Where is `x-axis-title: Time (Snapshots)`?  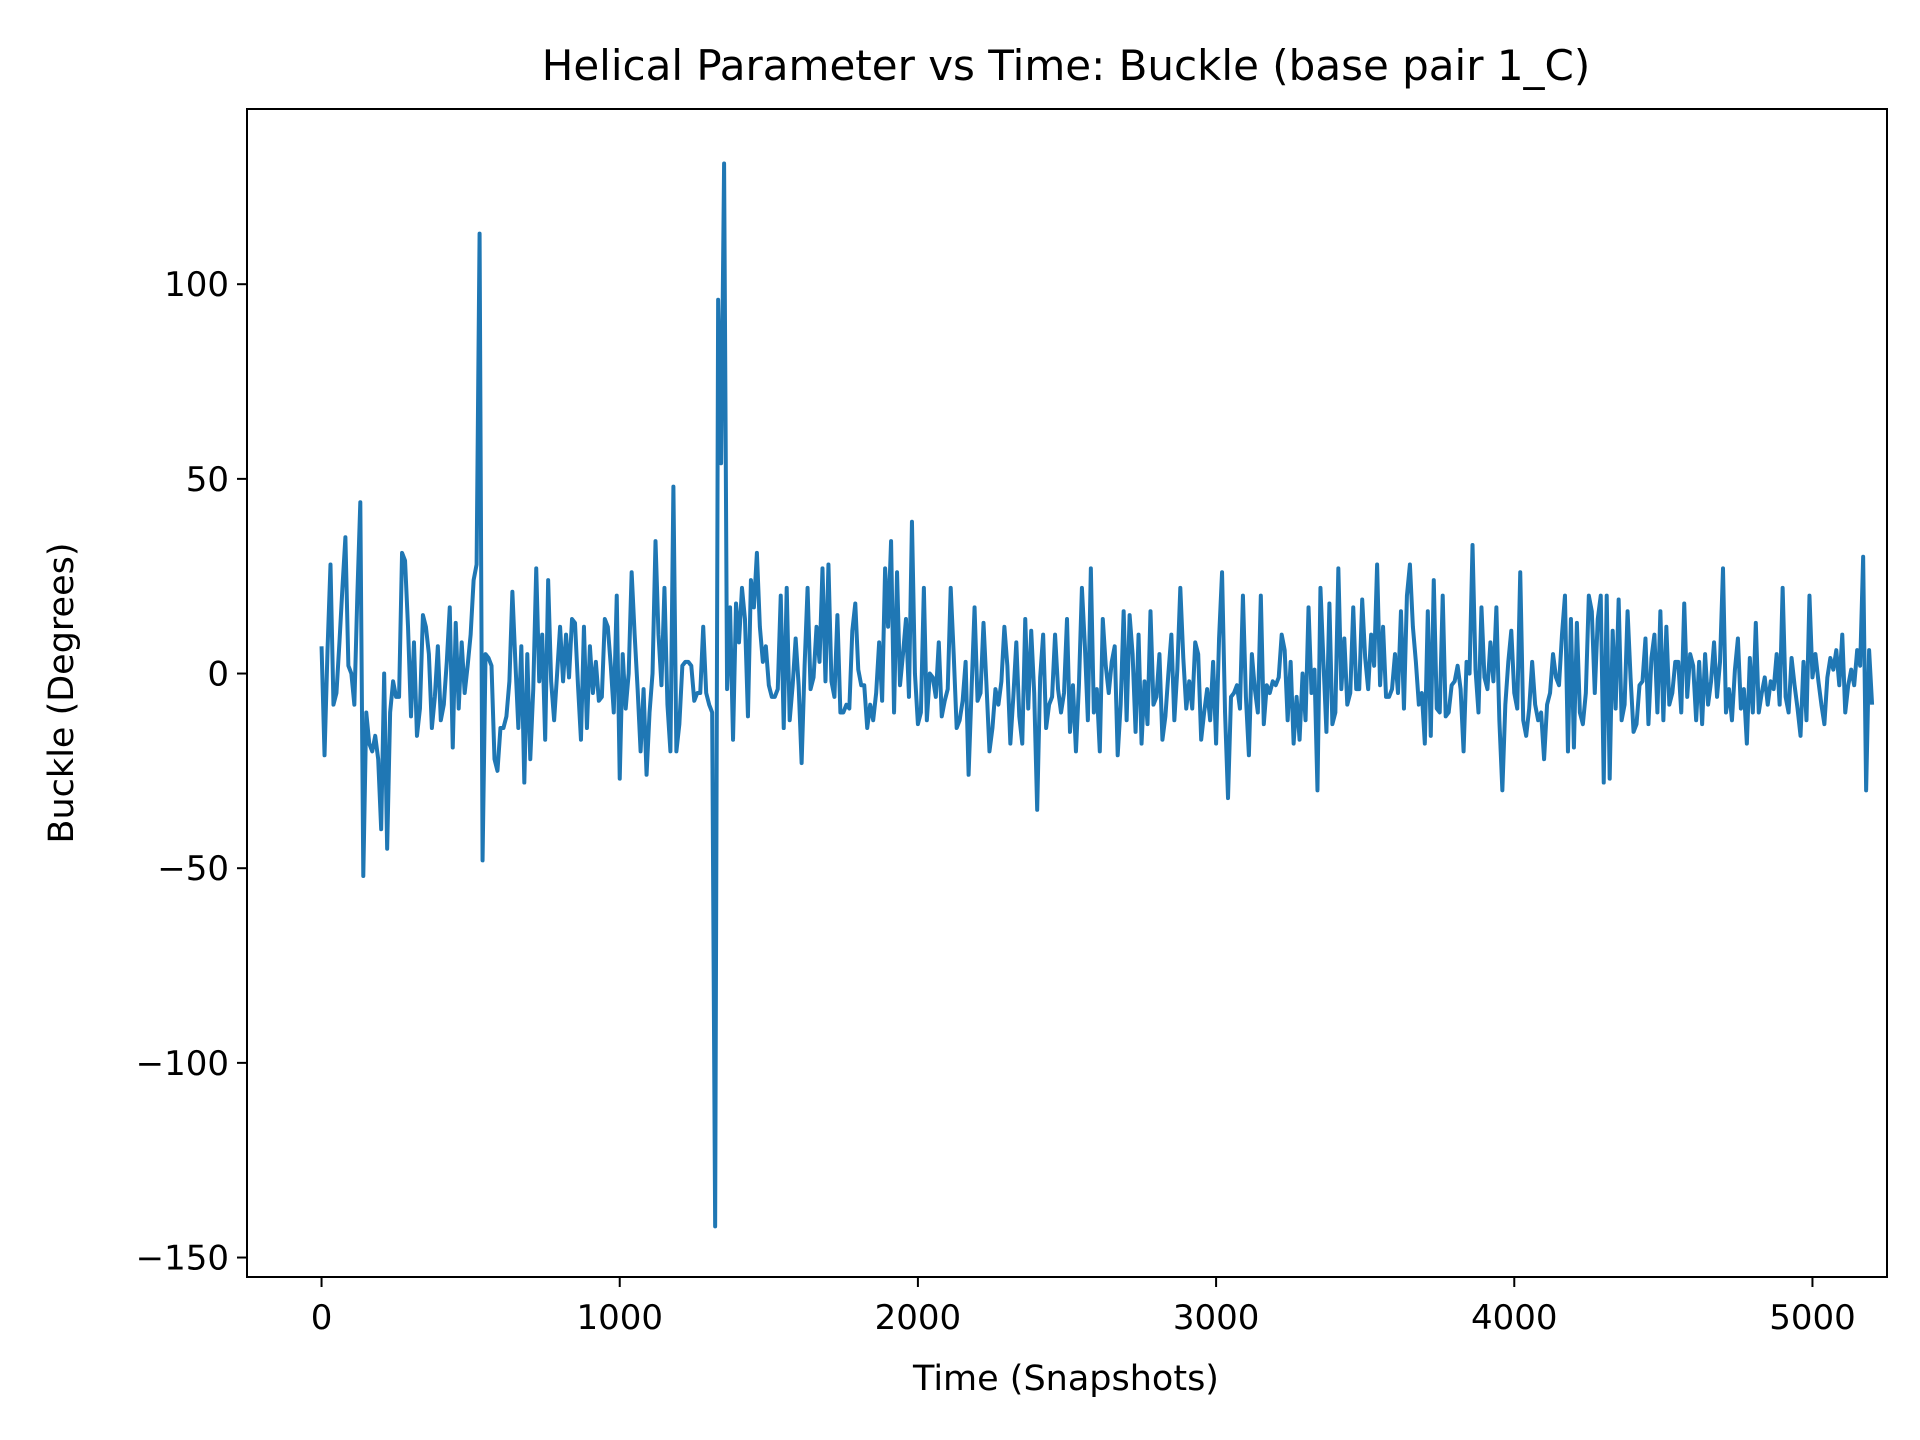
x-axis-title: Time (Snapshots) is located at coordinates (1065, 1379).